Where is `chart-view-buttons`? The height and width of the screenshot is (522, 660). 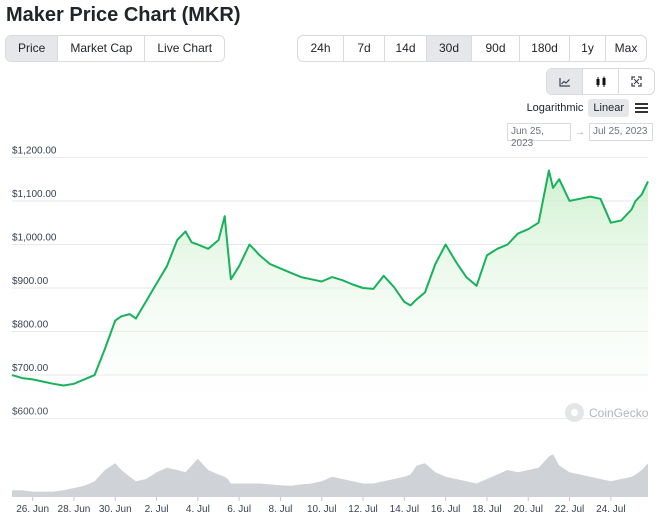 chart-view-buttons is located at coordinates (600, 81).